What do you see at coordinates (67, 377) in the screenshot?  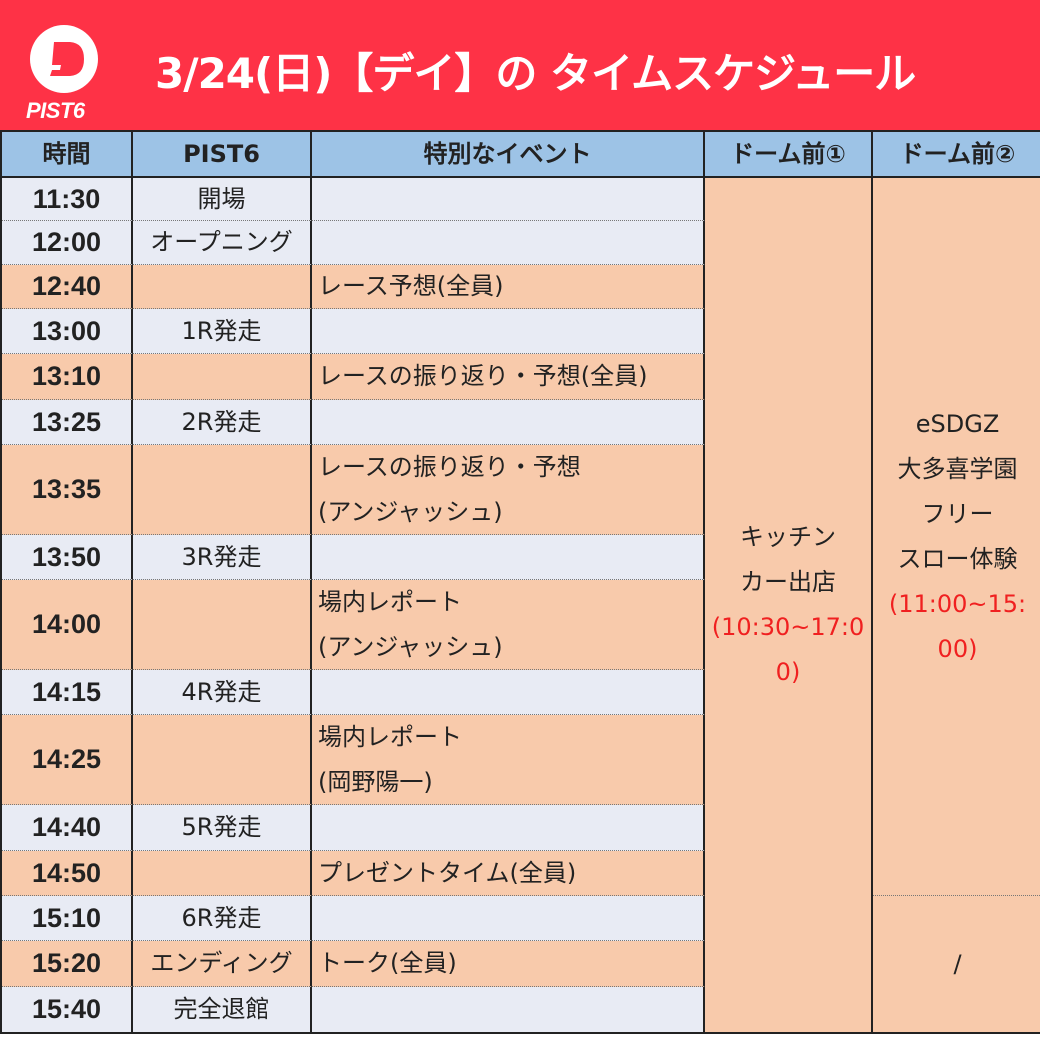 I see `time-cell: 13:10` at bounding box center [67, 377].